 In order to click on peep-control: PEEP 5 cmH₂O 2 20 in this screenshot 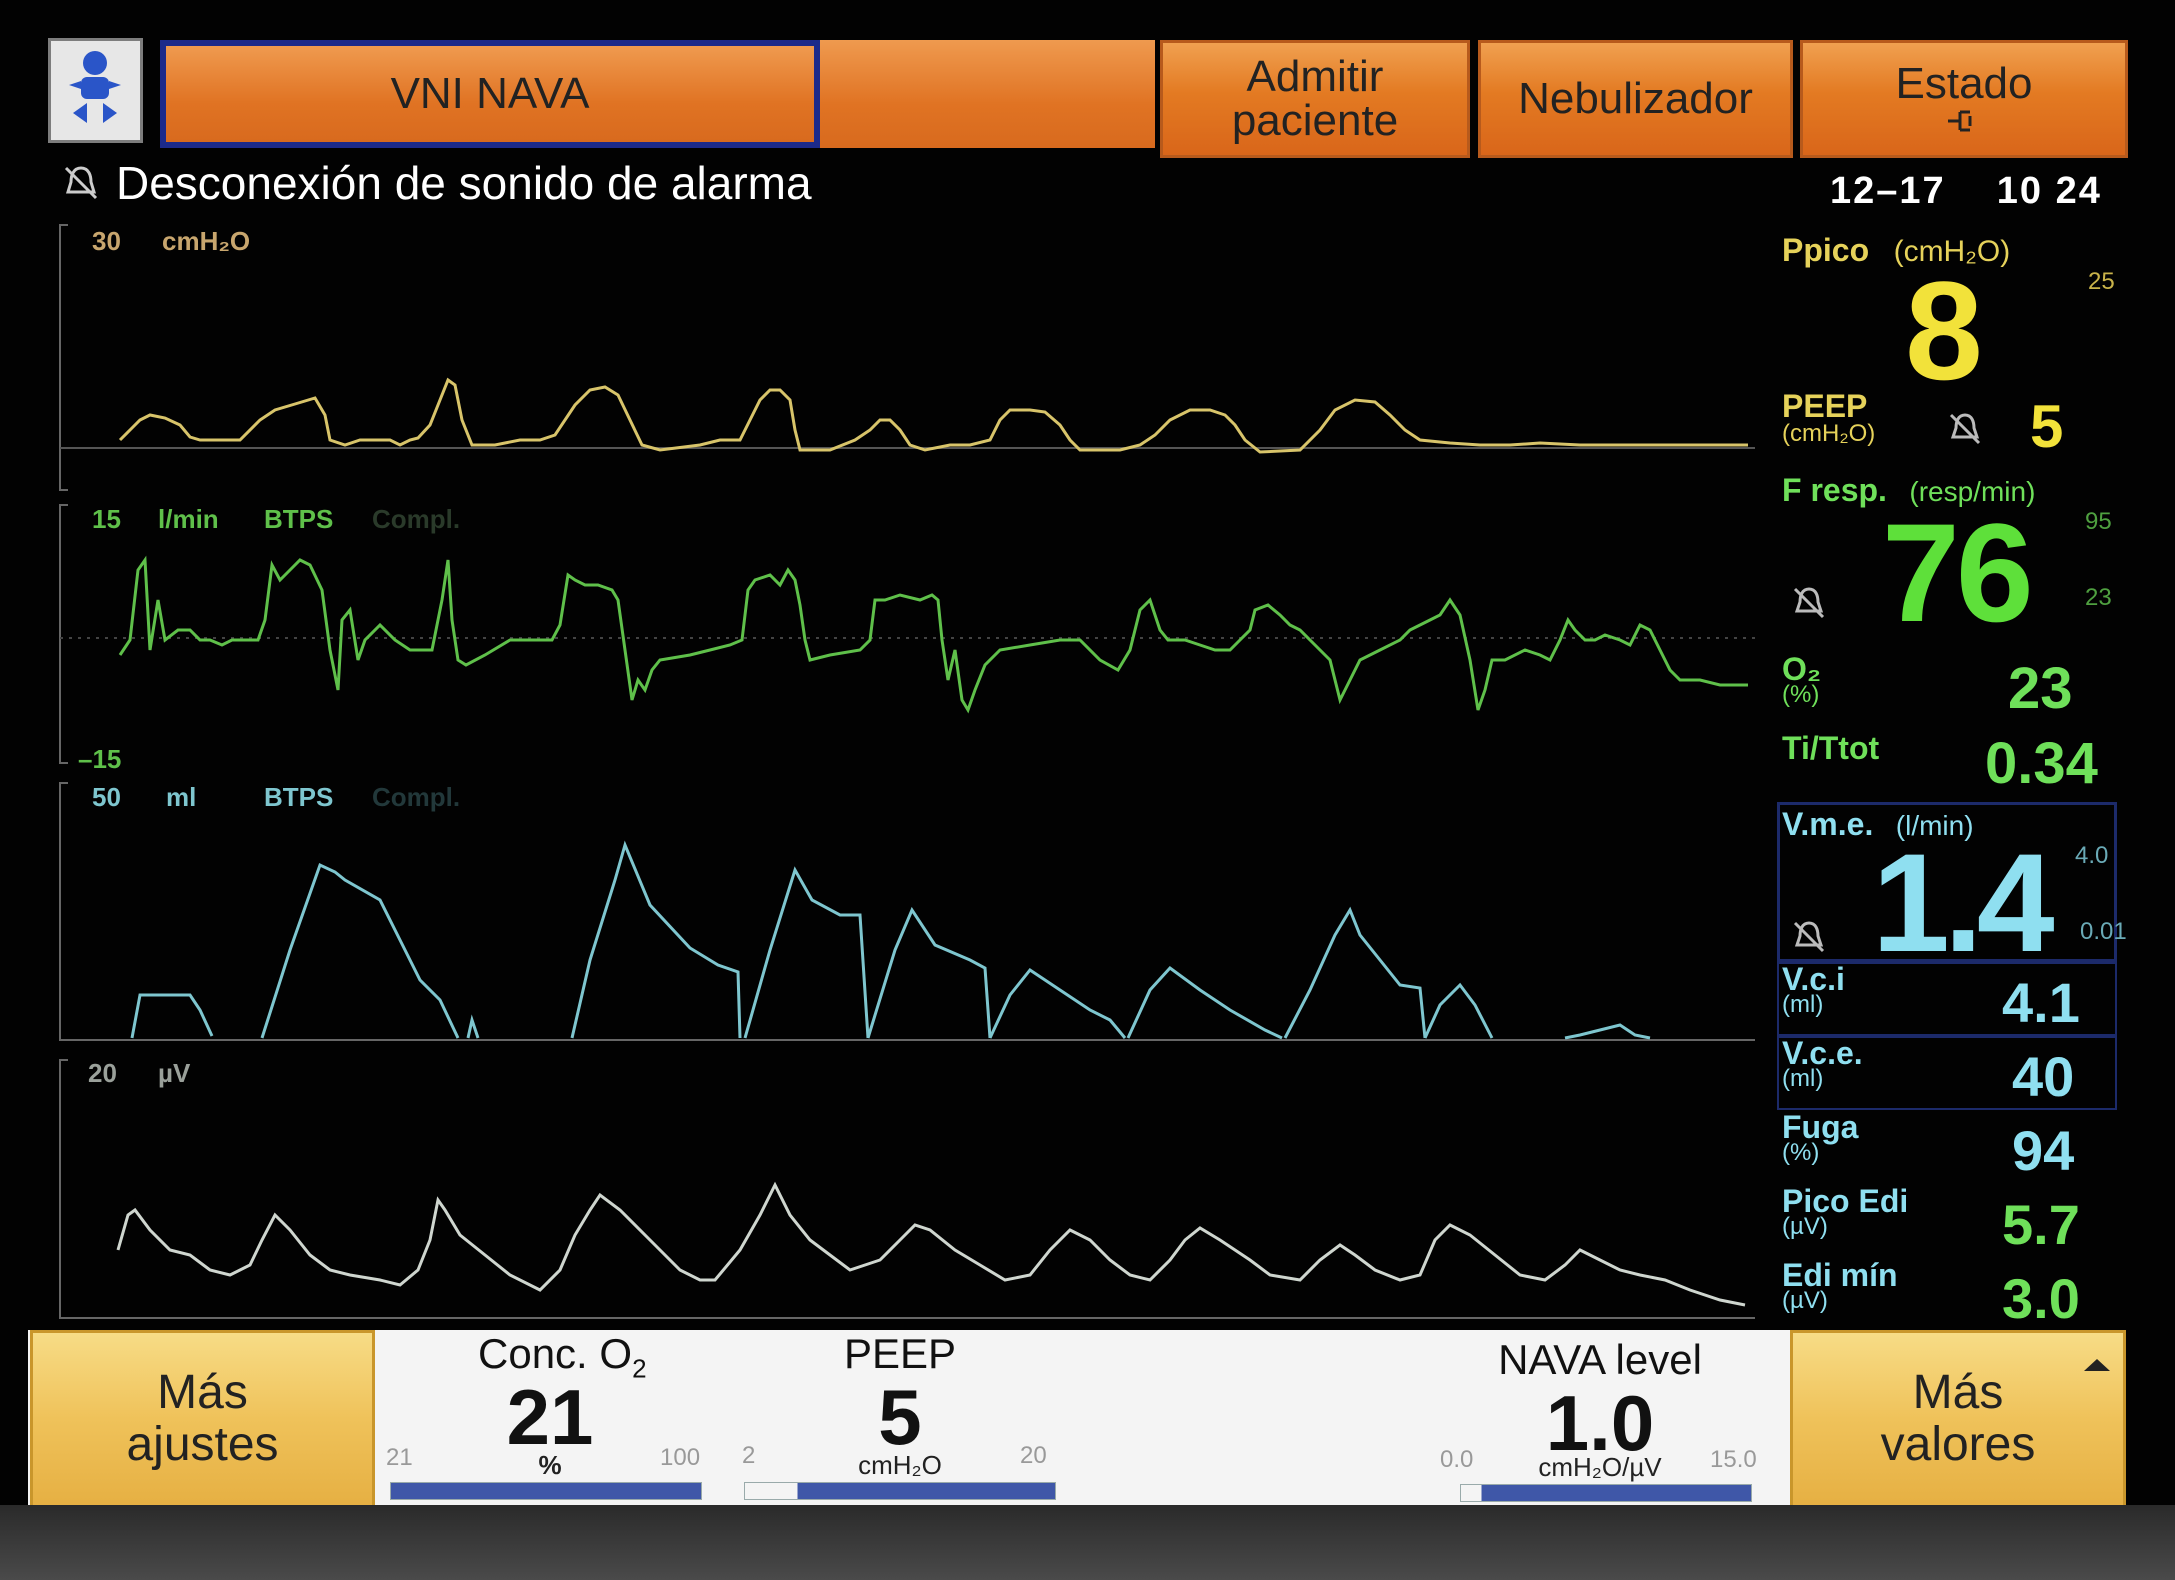, I will do `click(900, 1418)`.